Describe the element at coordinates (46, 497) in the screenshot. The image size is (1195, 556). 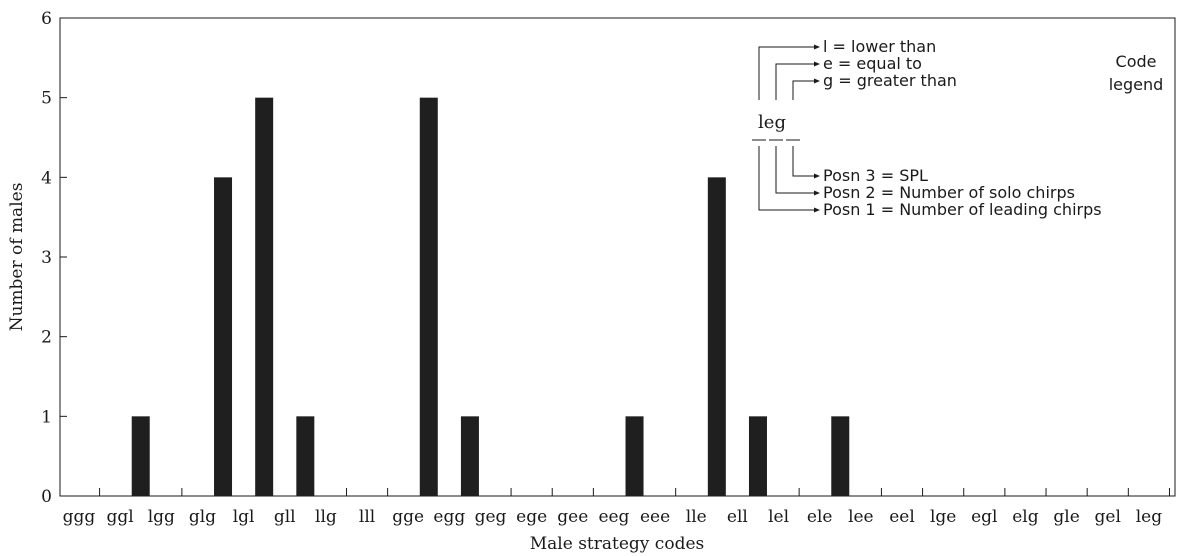
I see `y-tick-label: 0` at that location.